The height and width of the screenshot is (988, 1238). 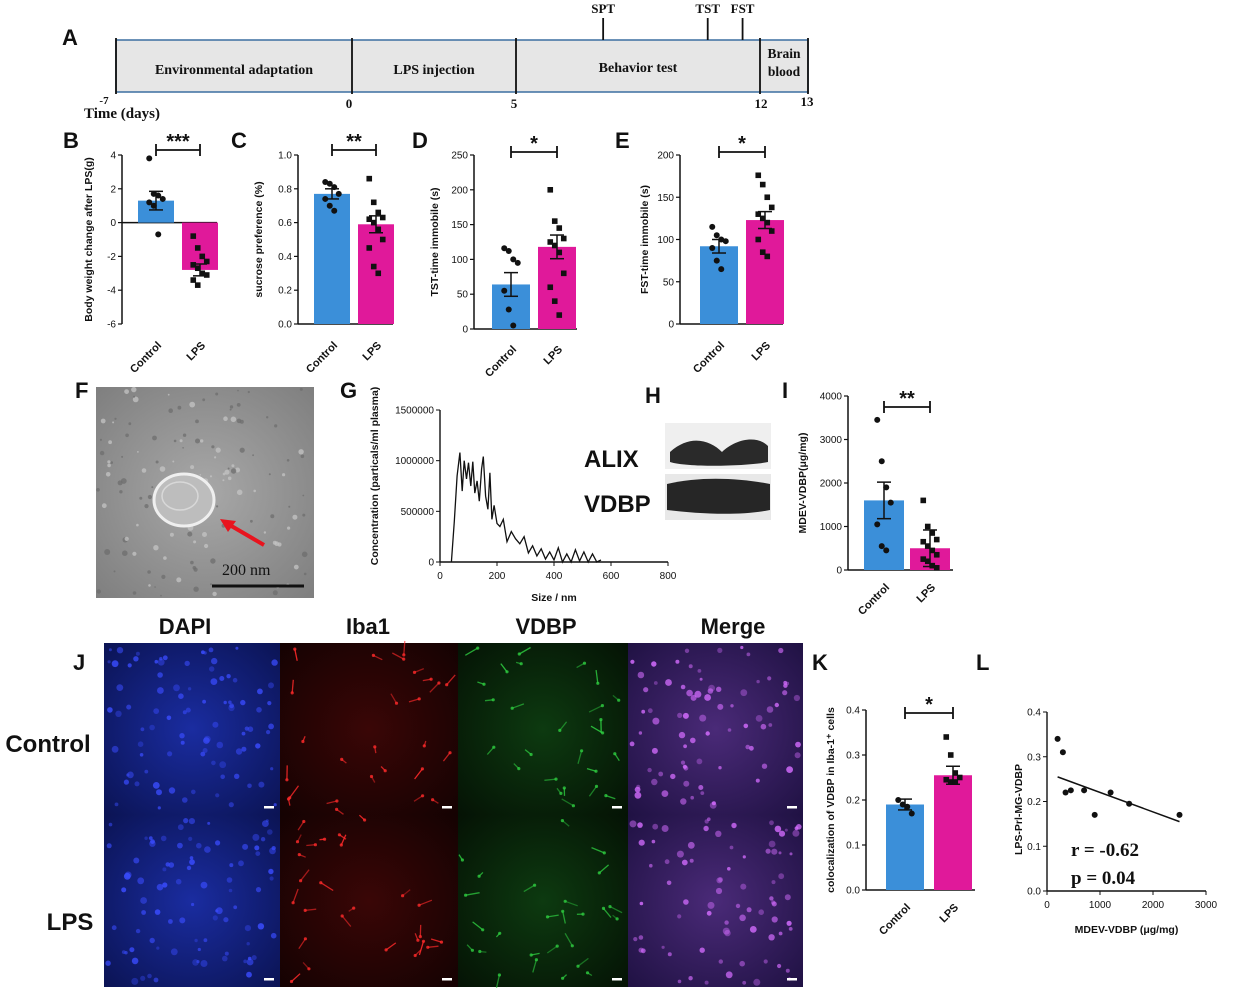 I want to click on y-tick-label: 0, so click(x=465, y=330).